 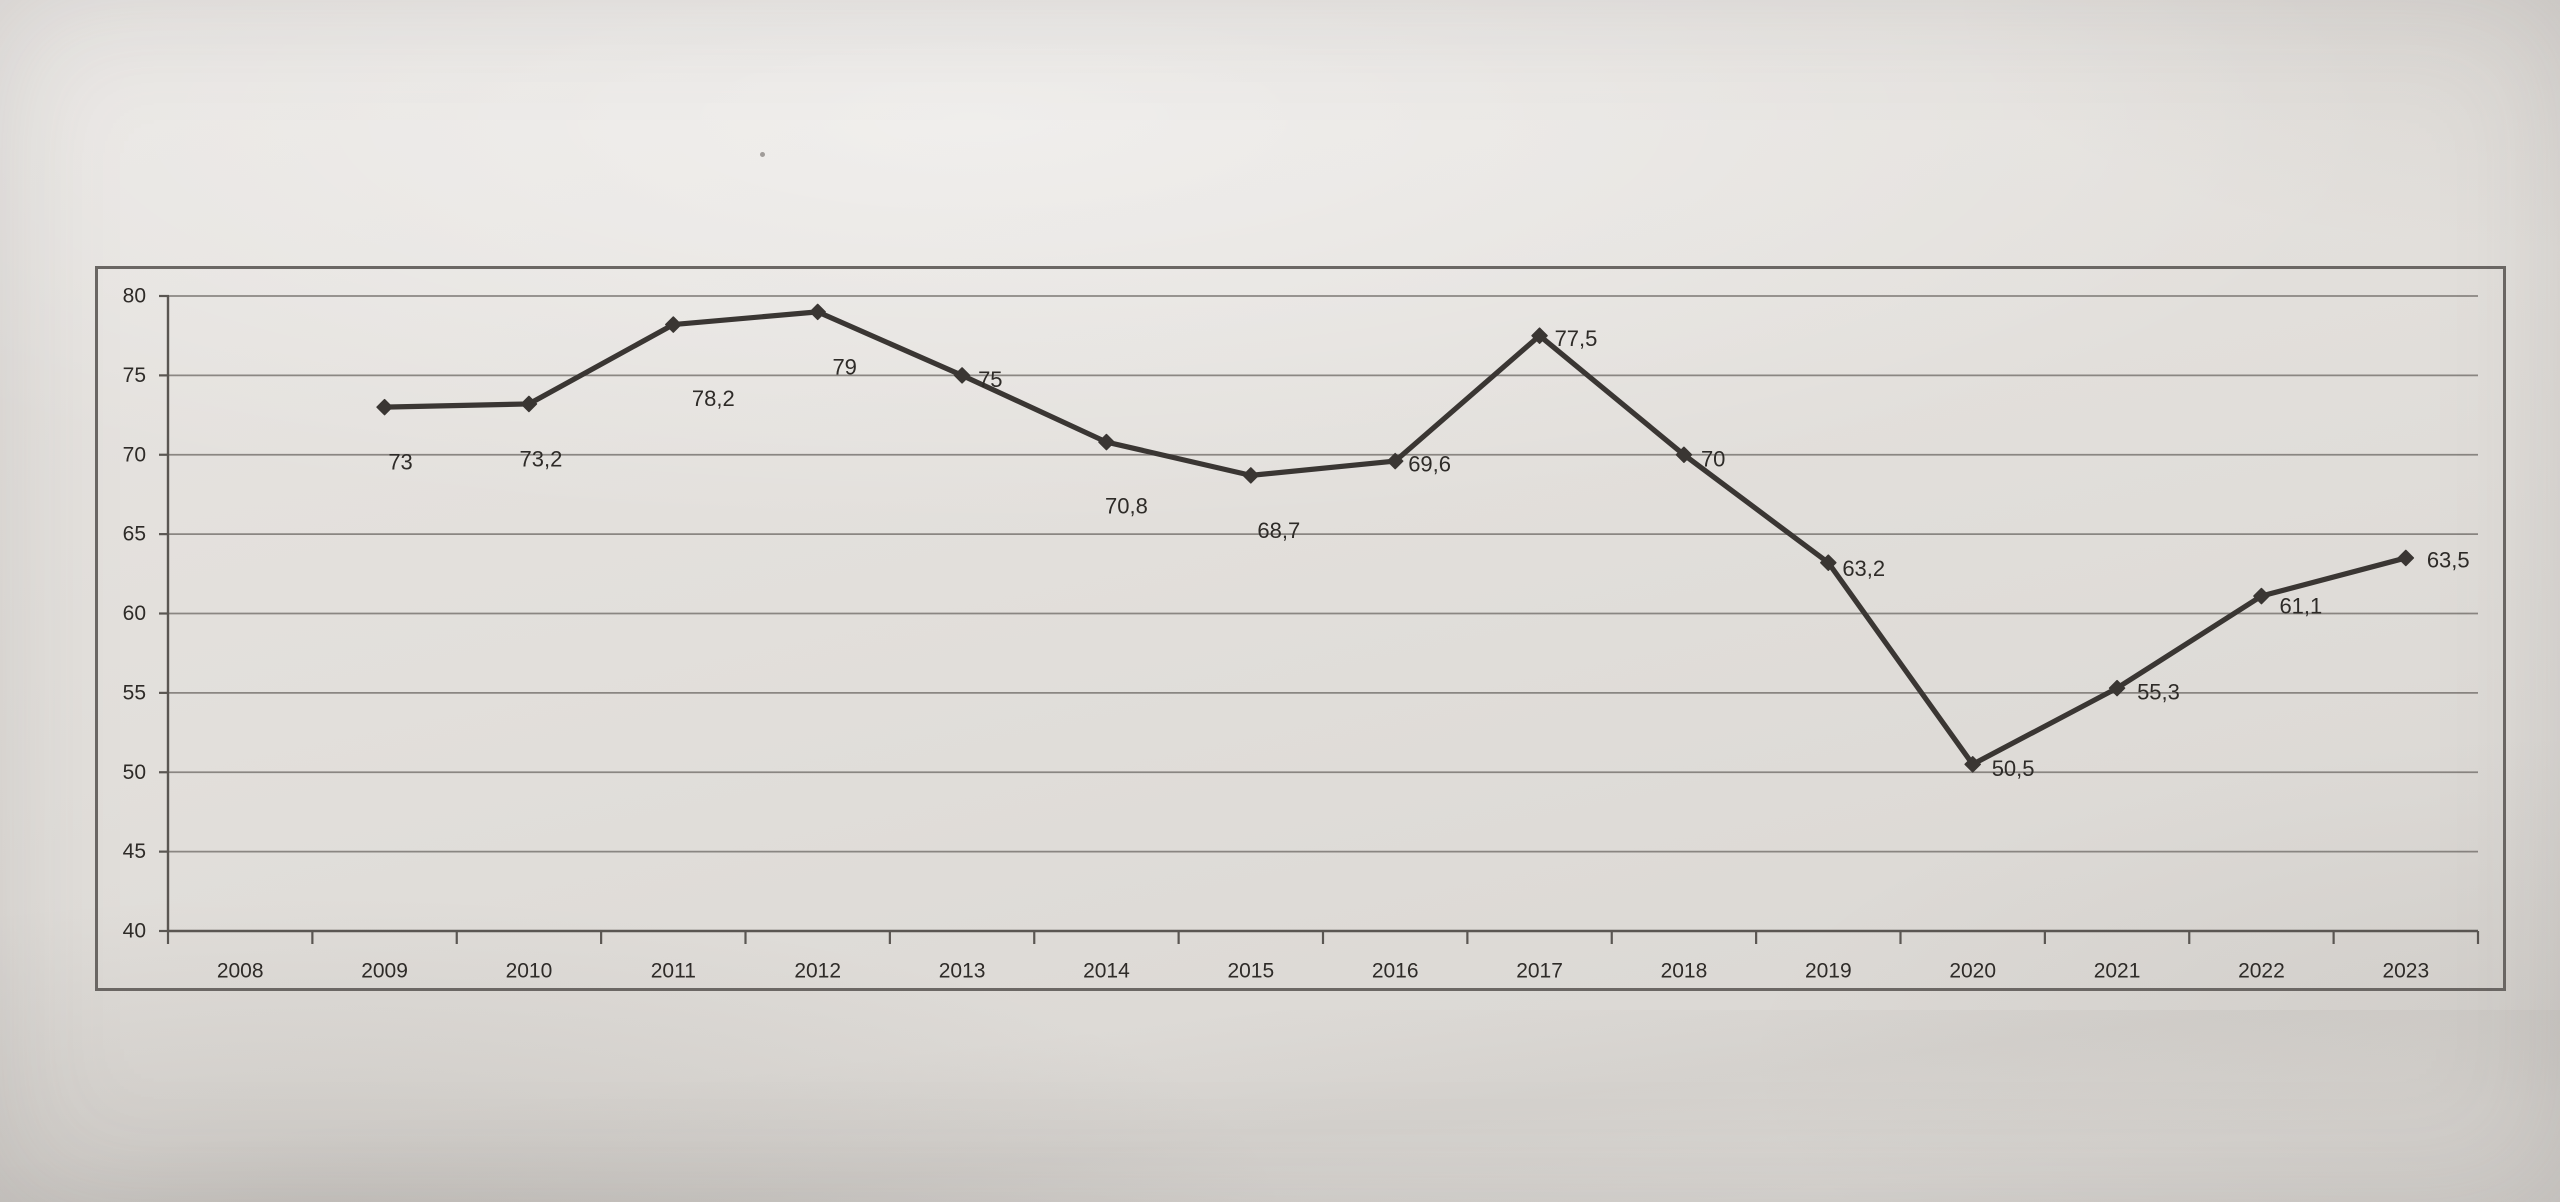 What do you see at coordinates (713, 398) in the screenshot?
I see `data-label: 78,2` at bounding box center [713, 398].